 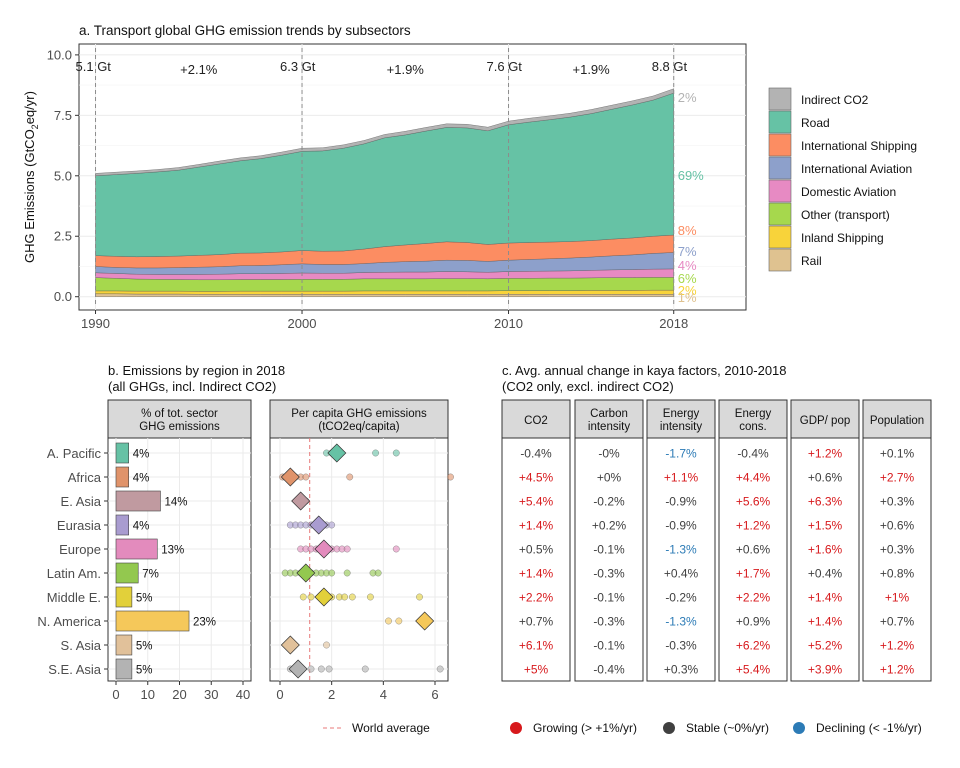 I want to click on legend-swatch-international_aviation, so click(x=780, y=168).